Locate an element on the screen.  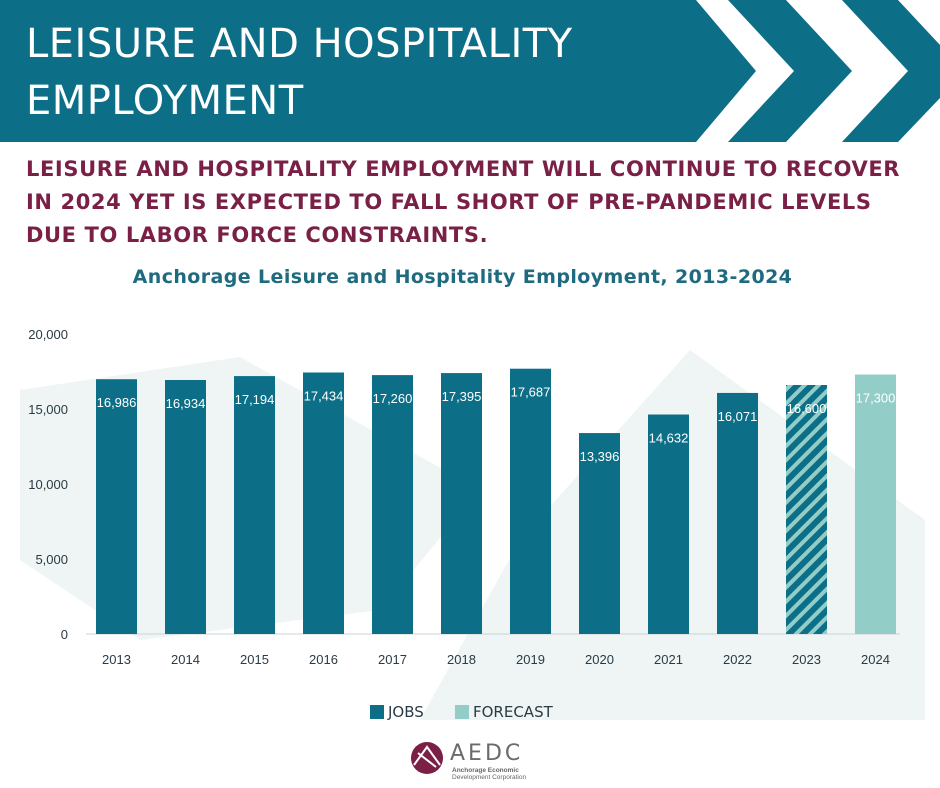
bar-value-label: 17,395 is located at coordinates (462, 396).